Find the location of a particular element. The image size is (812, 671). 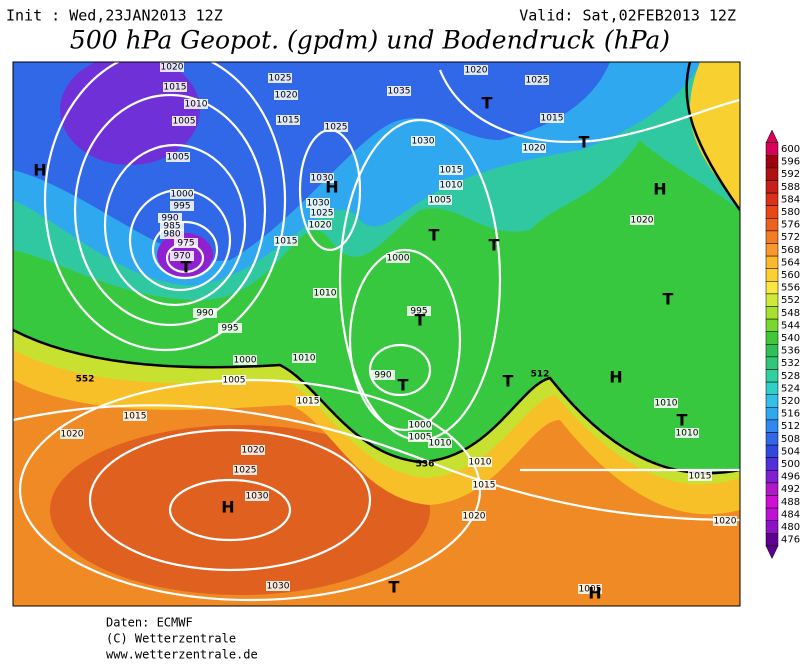

colorbar-tick-label: 528 is located at coordinates (790, 376).